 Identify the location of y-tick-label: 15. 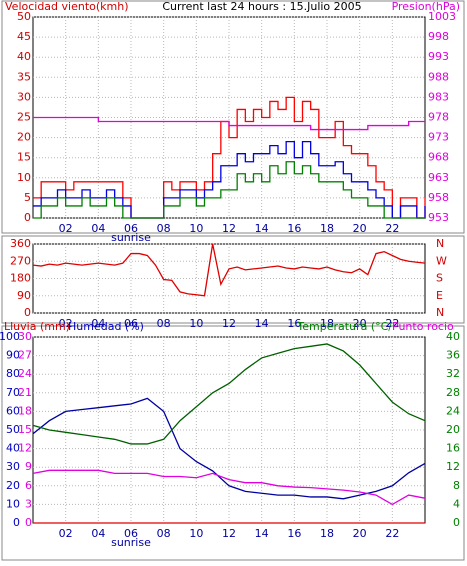
(24, 157).